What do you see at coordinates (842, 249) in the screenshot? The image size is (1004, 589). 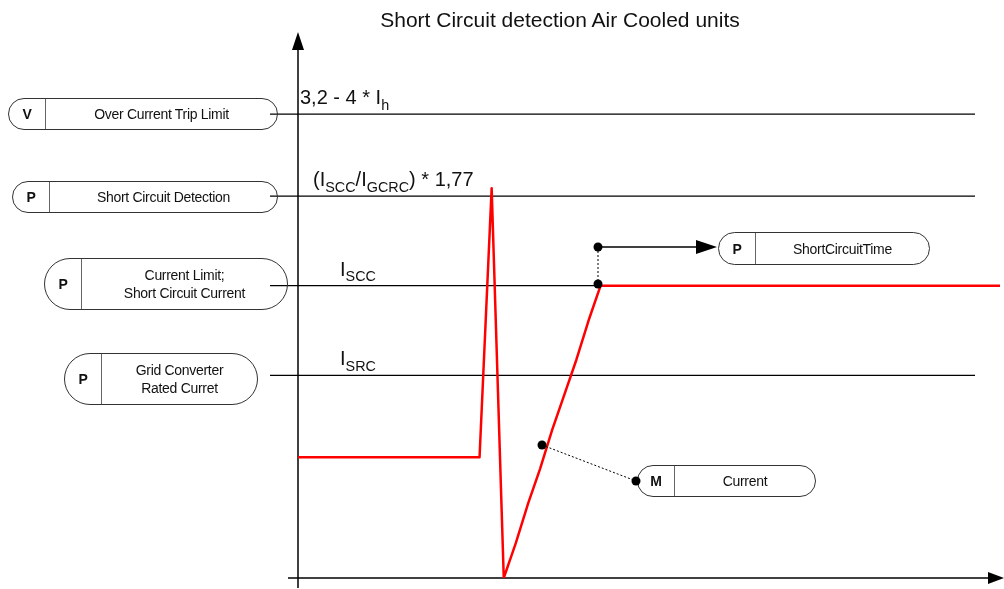 I see `annotation: ShortCircuitTime` at bounding box center [842, 249].